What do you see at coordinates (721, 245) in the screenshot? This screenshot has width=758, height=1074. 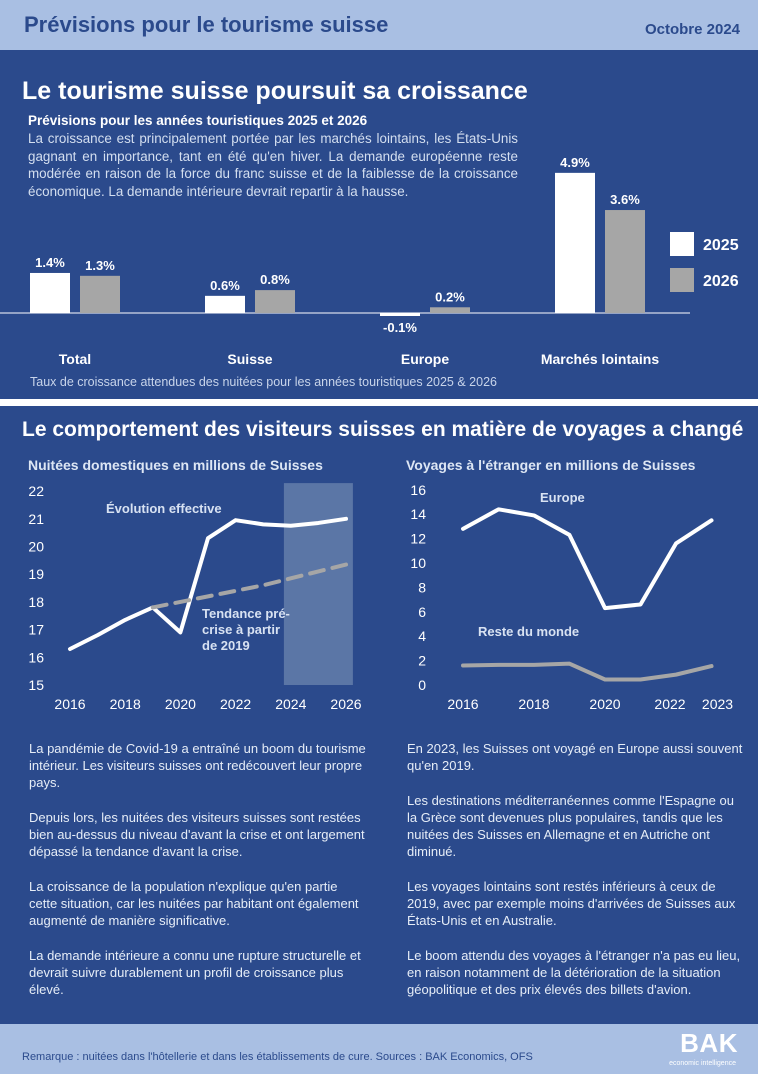 I see `legend-label: 2025` at bounding box center [721, 245].